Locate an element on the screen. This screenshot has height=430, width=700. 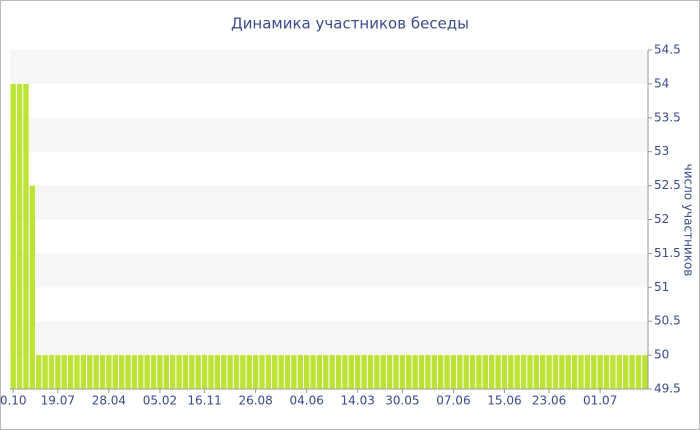
y-tick-label: 51 is located at coordinates (661, 287).